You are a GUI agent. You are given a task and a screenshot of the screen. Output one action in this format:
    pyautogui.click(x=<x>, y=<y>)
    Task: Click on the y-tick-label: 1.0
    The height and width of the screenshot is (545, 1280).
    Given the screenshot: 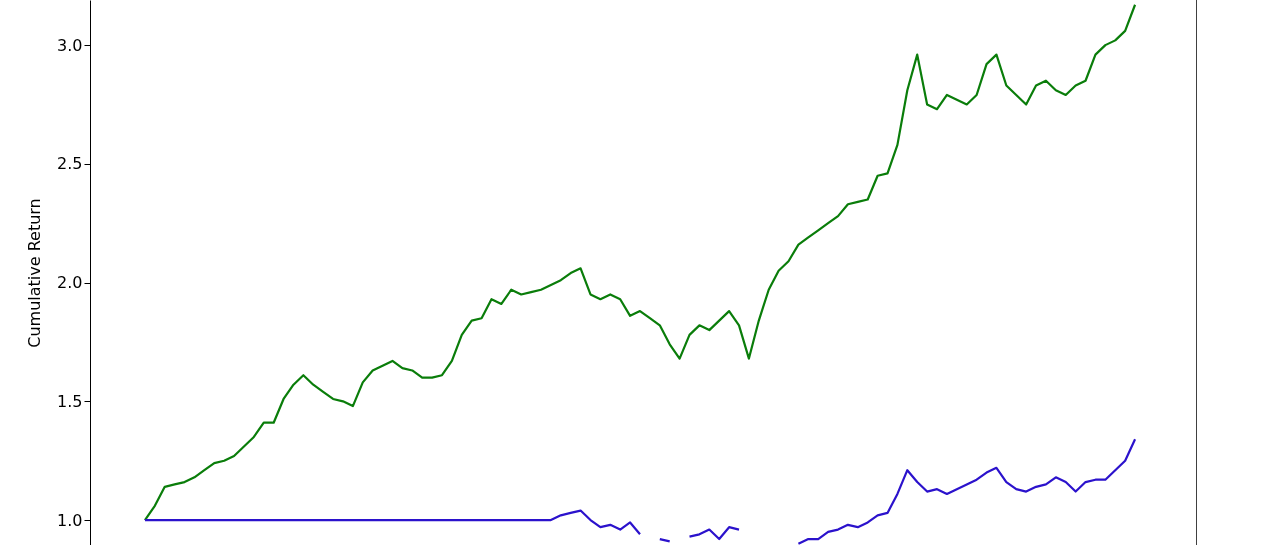 What is the action you would take?
    pyautogui.click(x=70, y=520)
    